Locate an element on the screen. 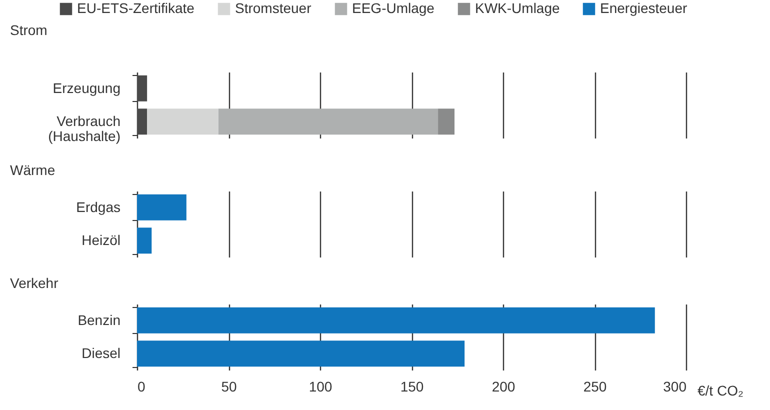  x-axis-title: €/t CO₂ is located at coordinates (721, 390).